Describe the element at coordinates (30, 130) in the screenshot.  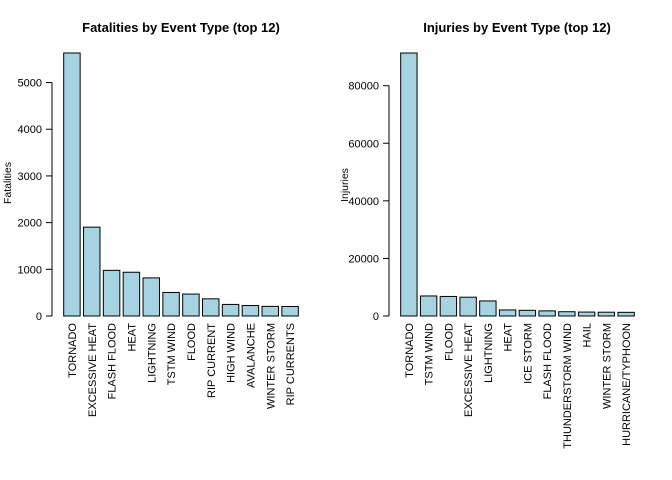
I see `y-tick-label: 4000` at that location.